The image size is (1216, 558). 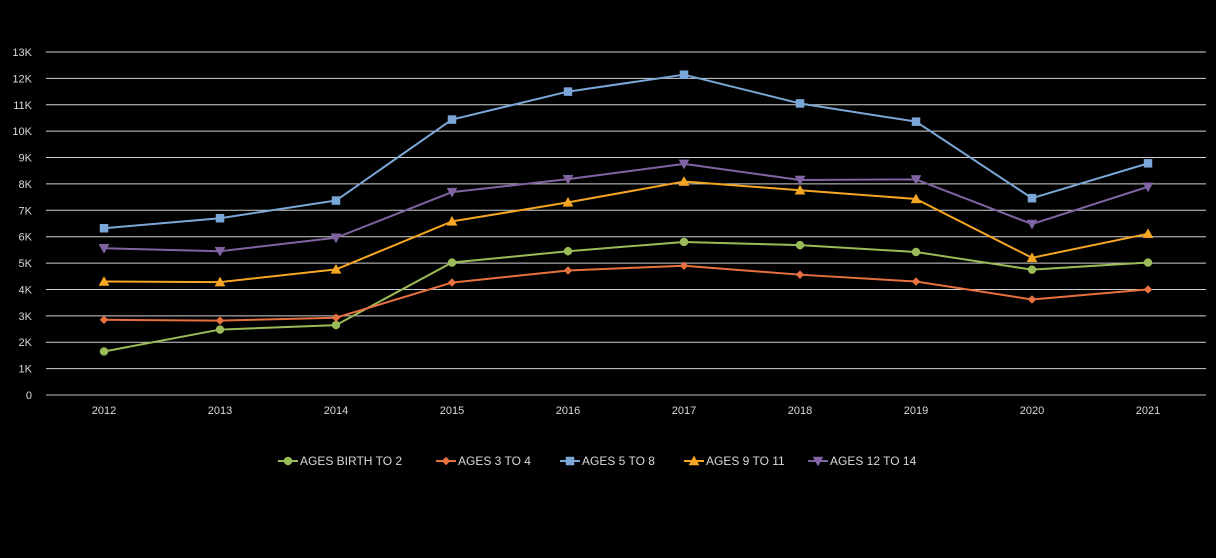 What do you see at coordinates (104, 320) in the screenshot?
I see `data-point-ages-3-to-4-2012` at bounding box center [104, 320].